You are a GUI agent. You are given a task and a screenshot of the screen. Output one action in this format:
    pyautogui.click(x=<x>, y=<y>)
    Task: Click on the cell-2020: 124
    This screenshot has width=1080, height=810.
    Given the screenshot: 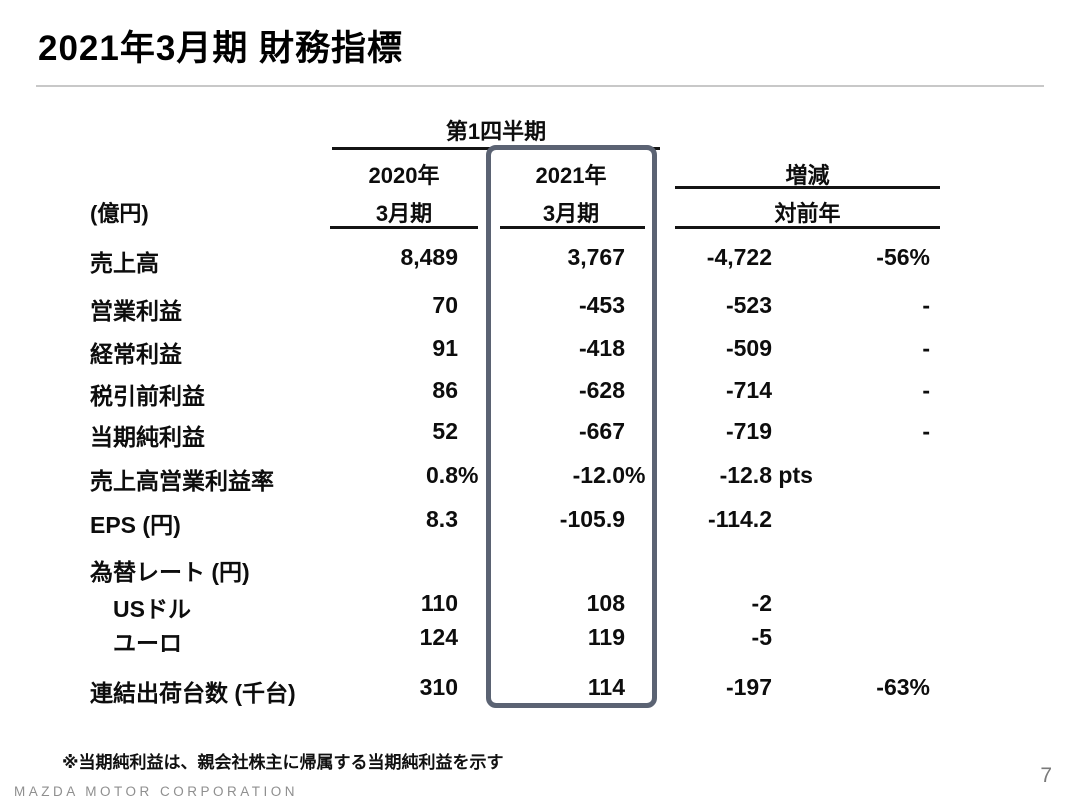 What is the action you would take?
    pyautogui.click(x=438, y=637)
    